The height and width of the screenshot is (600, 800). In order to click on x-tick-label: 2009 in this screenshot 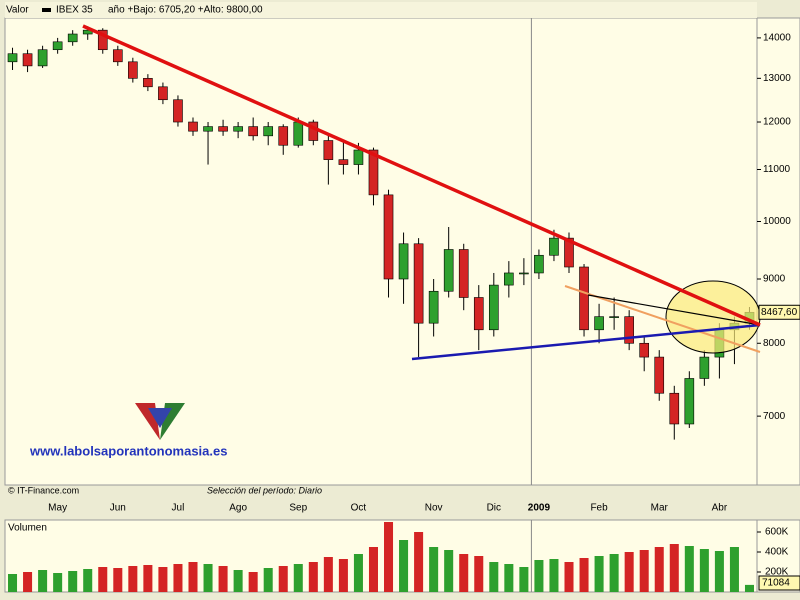, I will do `click(539, 508)`.